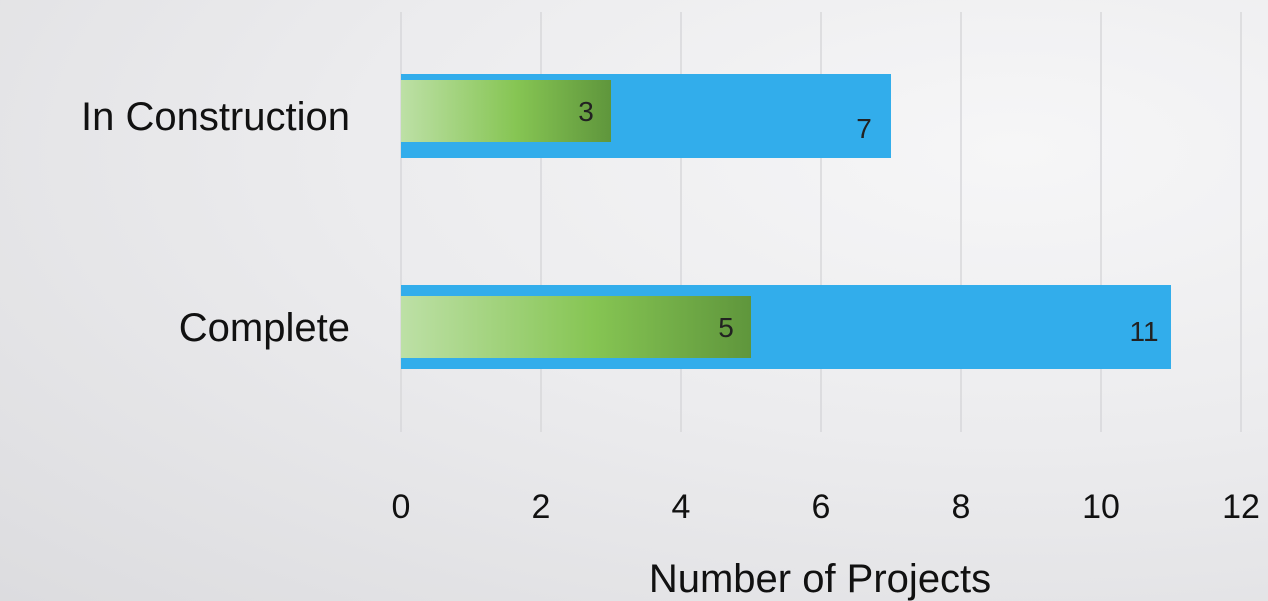 The width and height of the screenshot is (1268, 601). Describe the element at coordinates (961, 507) in the screenshot. I see `x-tick-label-8: 8` at that location.